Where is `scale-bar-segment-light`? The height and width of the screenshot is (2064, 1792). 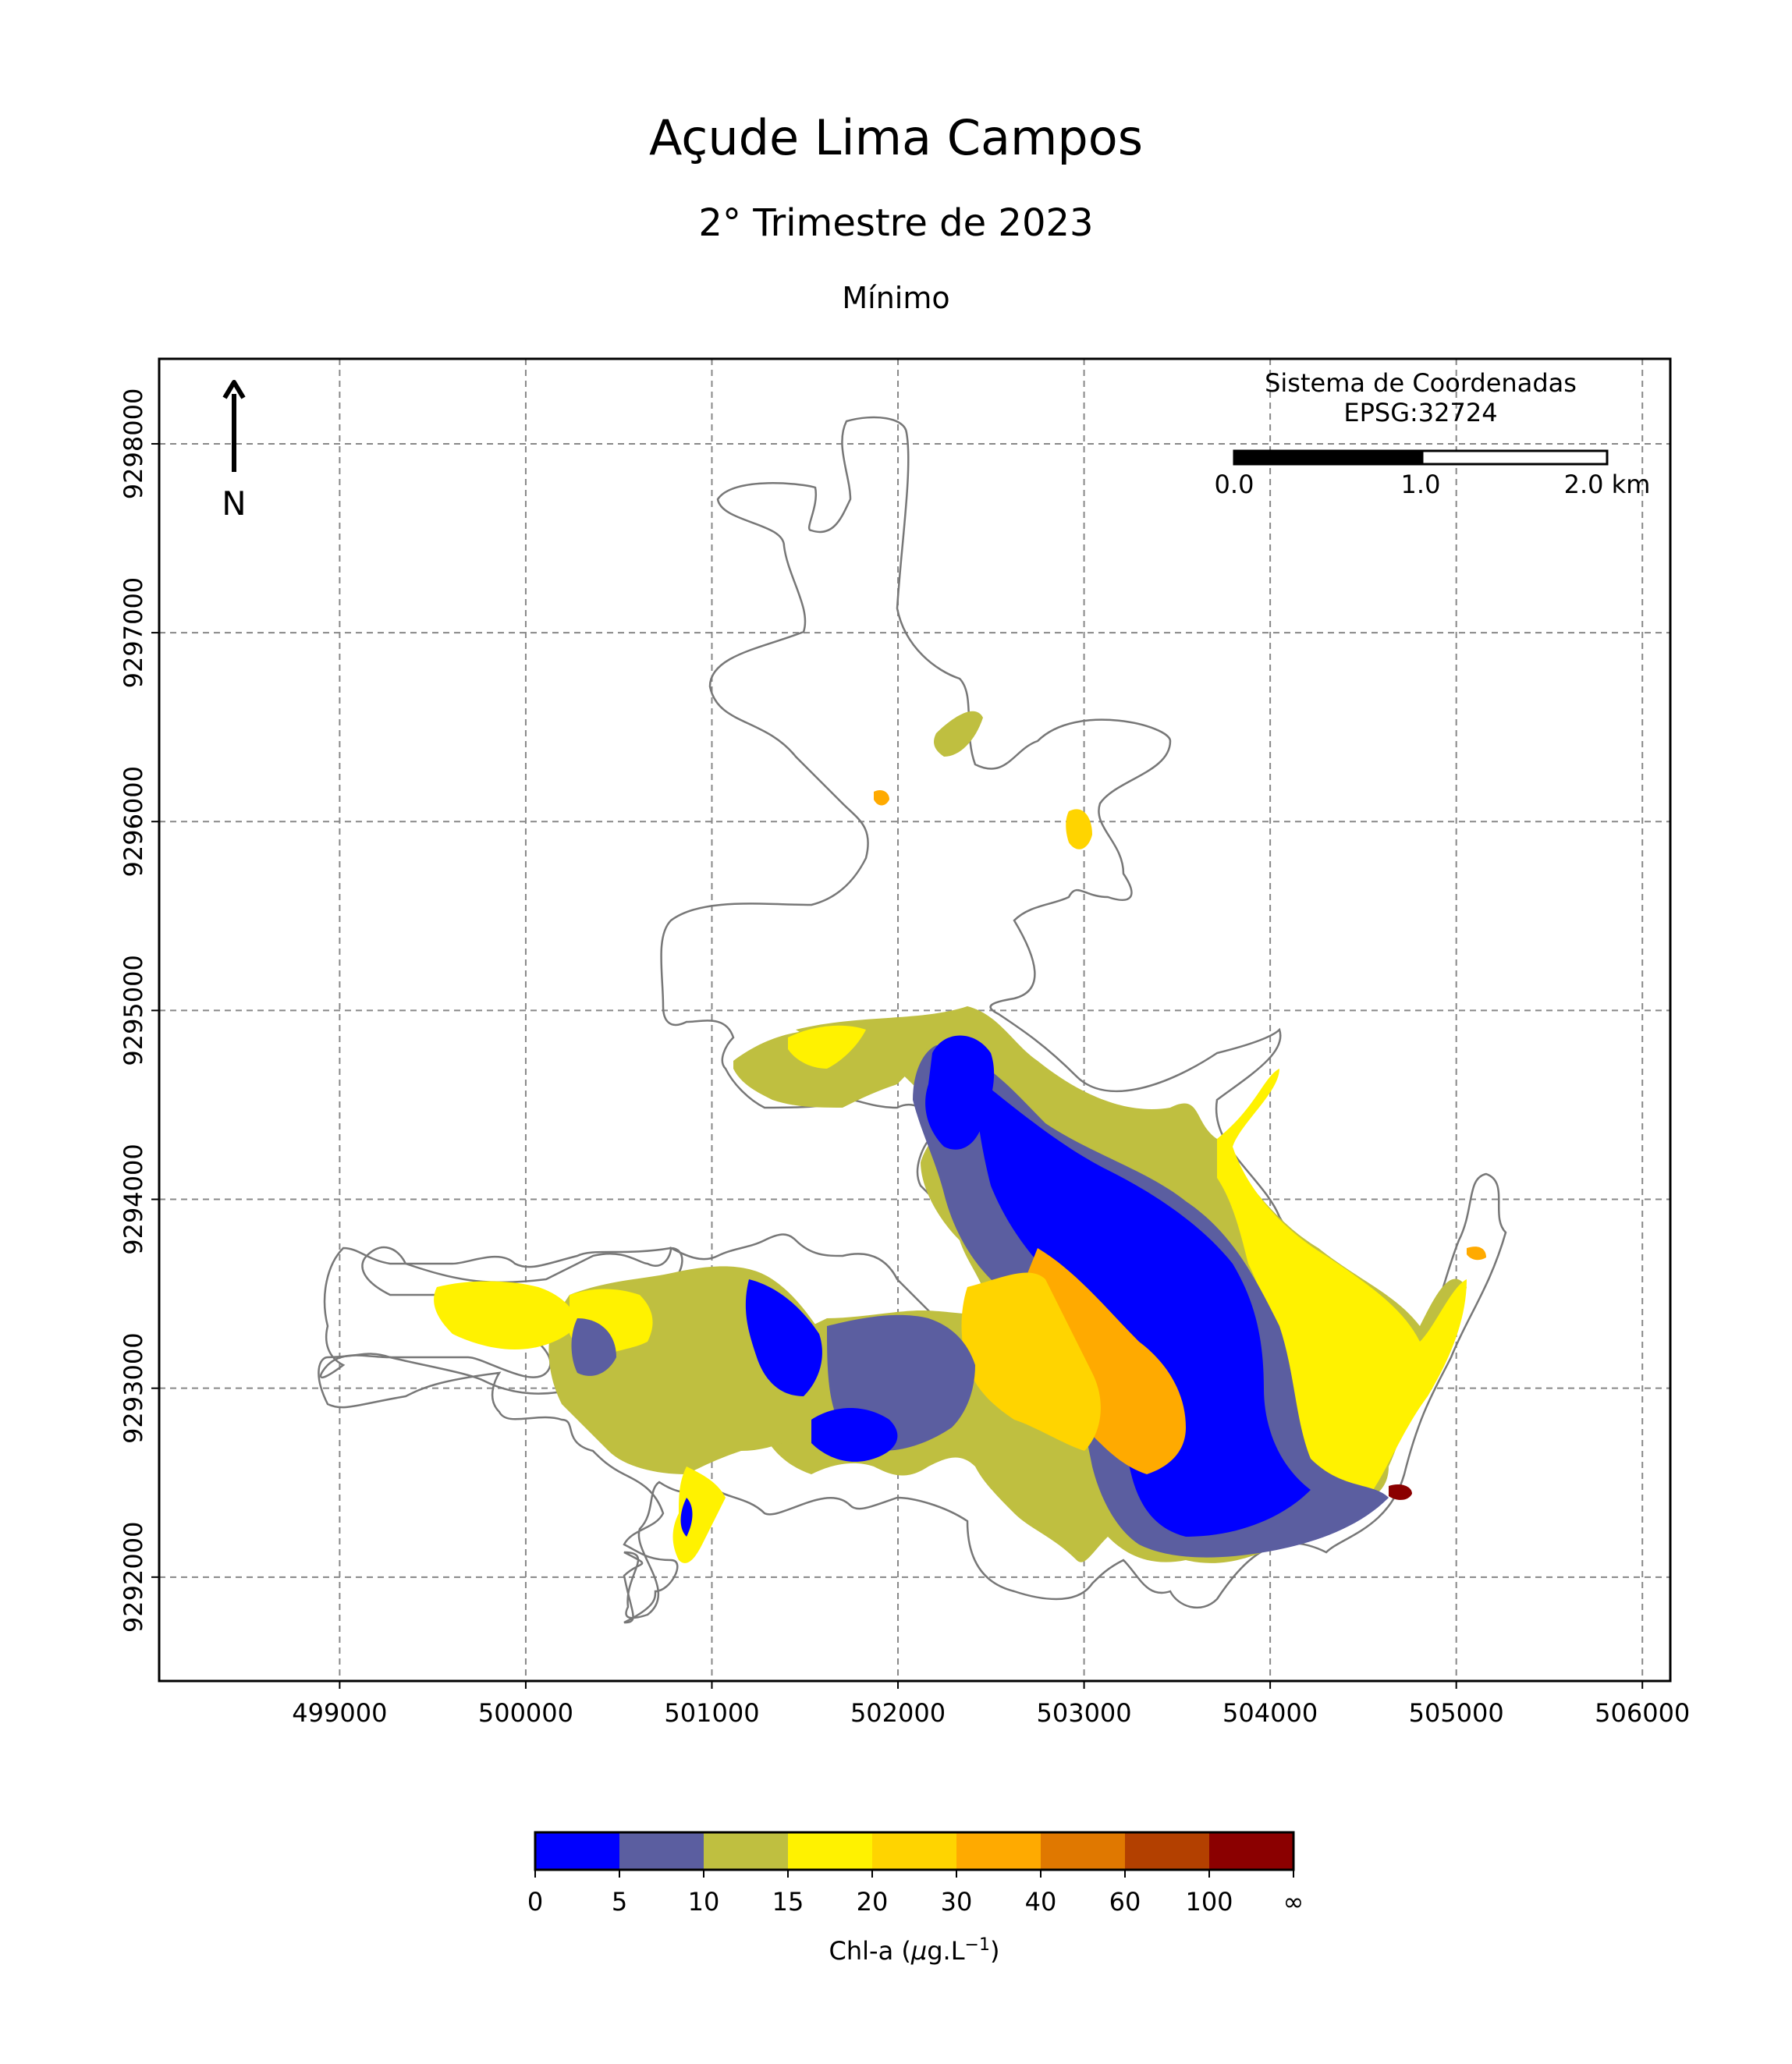
scale-bar-segment-light is located at coordinates (1515, 458).